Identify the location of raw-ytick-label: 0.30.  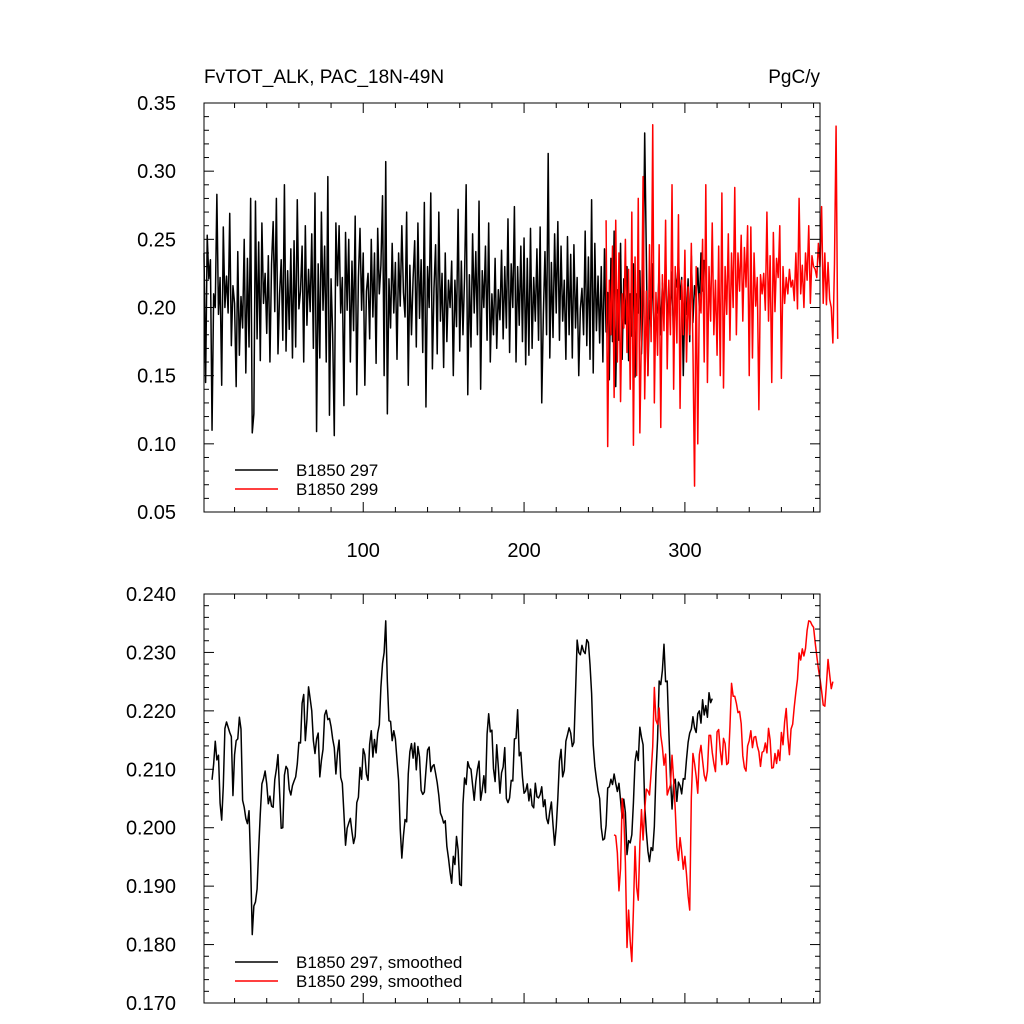
(156, 172).